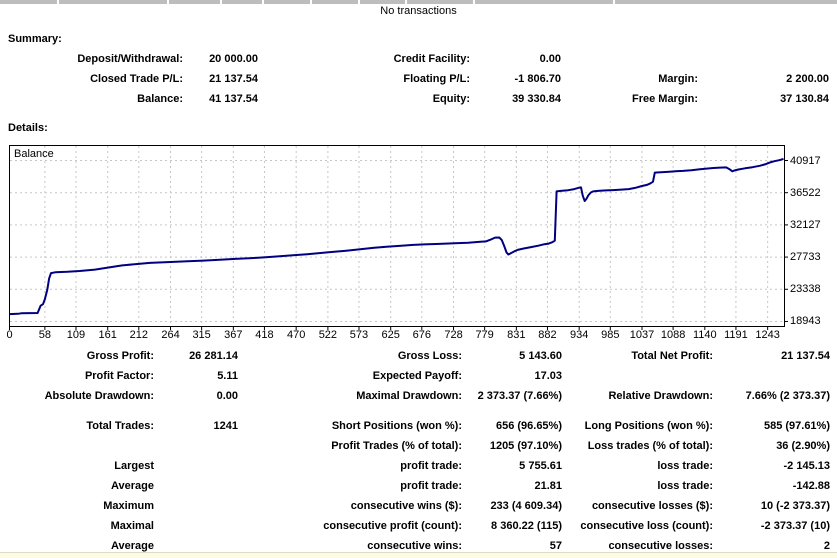 The image size is (837, 558). I want to click on x-axis-label: 934, so click(579, 335).